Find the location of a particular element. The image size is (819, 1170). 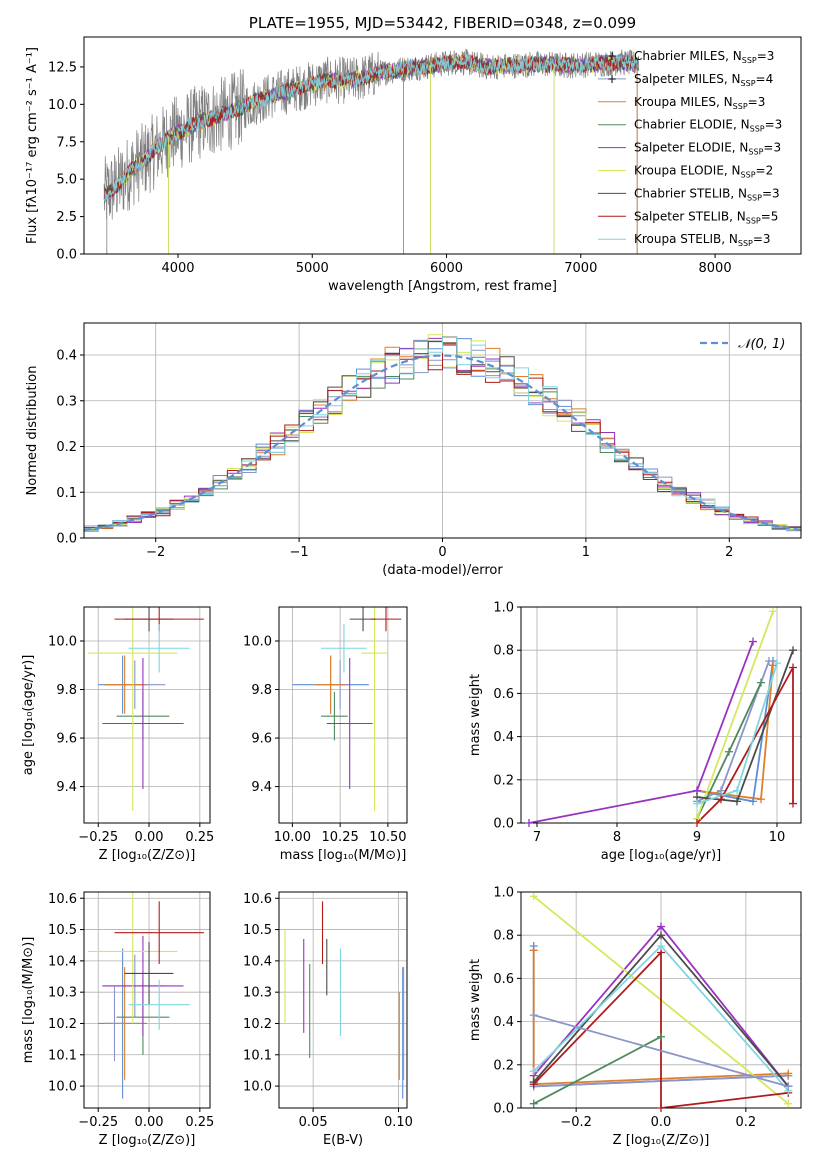

x-axis-label: E(B-V) is located at coordinates (343, 1140).